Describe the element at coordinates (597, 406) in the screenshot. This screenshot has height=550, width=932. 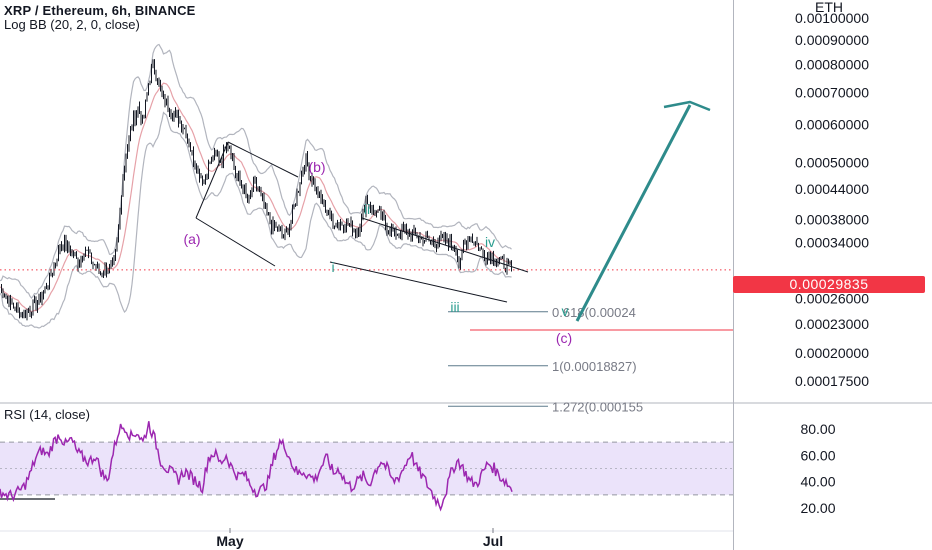
I see `fib-level-label: 1.272(0.000155` at that location.